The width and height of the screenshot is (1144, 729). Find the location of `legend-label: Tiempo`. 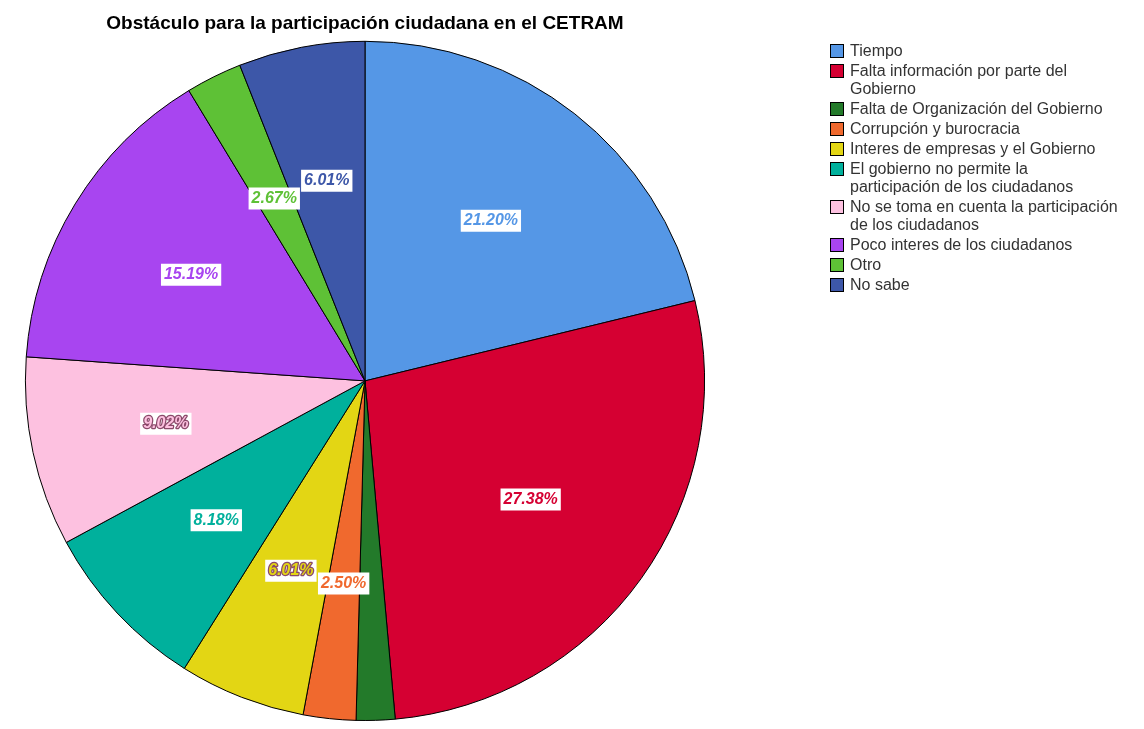

legend-label: Tiempo is located at coordinates (876, 51).